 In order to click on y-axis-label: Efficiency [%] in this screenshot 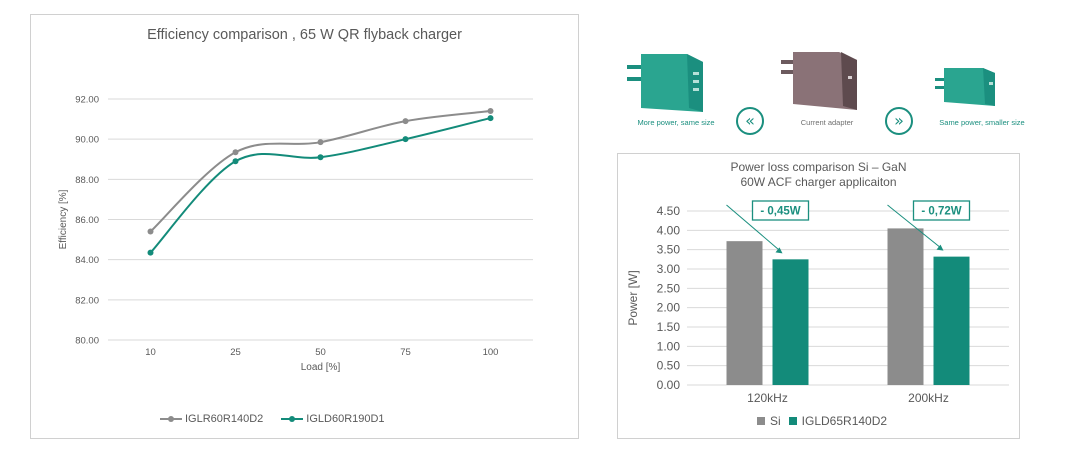, I will do `click(63, 219)`.